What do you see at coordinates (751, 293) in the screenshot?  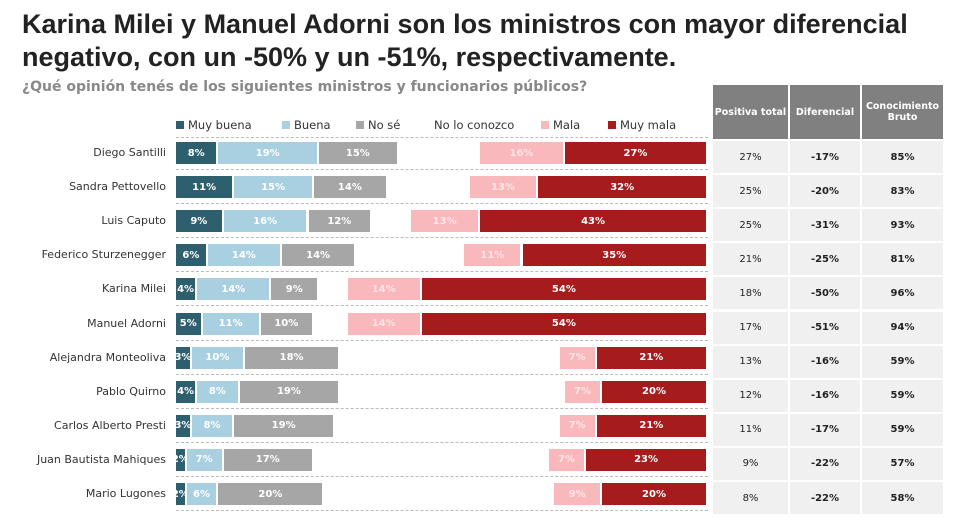 I see `table-cell: 18%` at bounding box center [751, 293].